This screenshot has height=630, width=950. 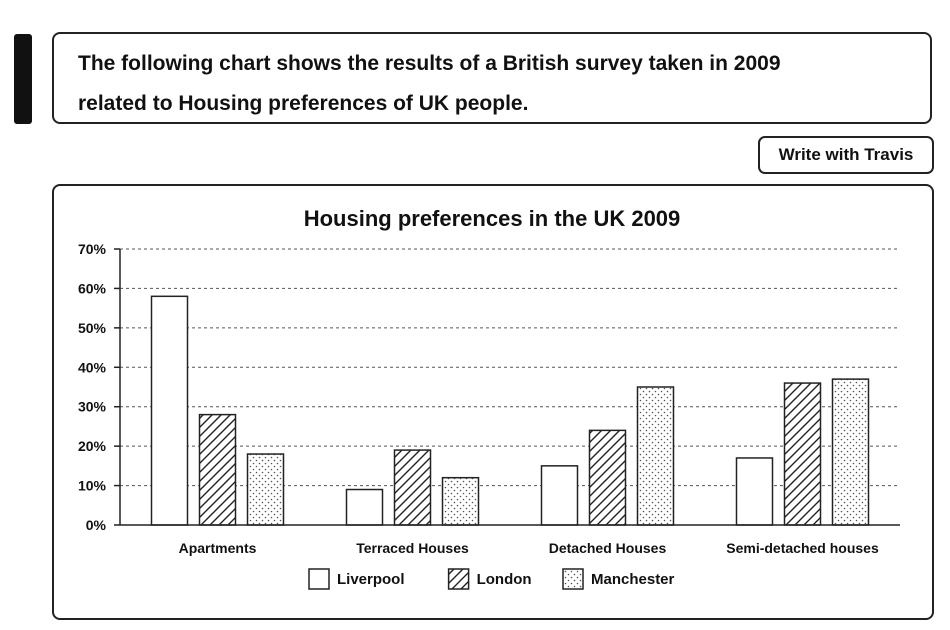 I want to click on y-axis-ticks: 0% 10% 20% 30% 40% 50% 60% 70%, so click(x=99, y=387).